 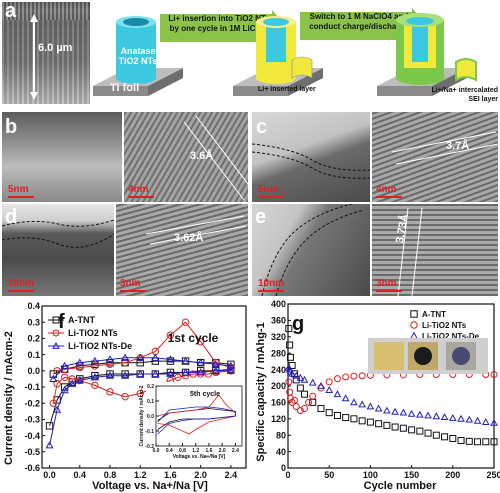 What do you see at coordinates (100, 346) in the screenshot?
I see `f-legend-label: Li-TiO2 NTs-De` at bounding box center [100, 346].